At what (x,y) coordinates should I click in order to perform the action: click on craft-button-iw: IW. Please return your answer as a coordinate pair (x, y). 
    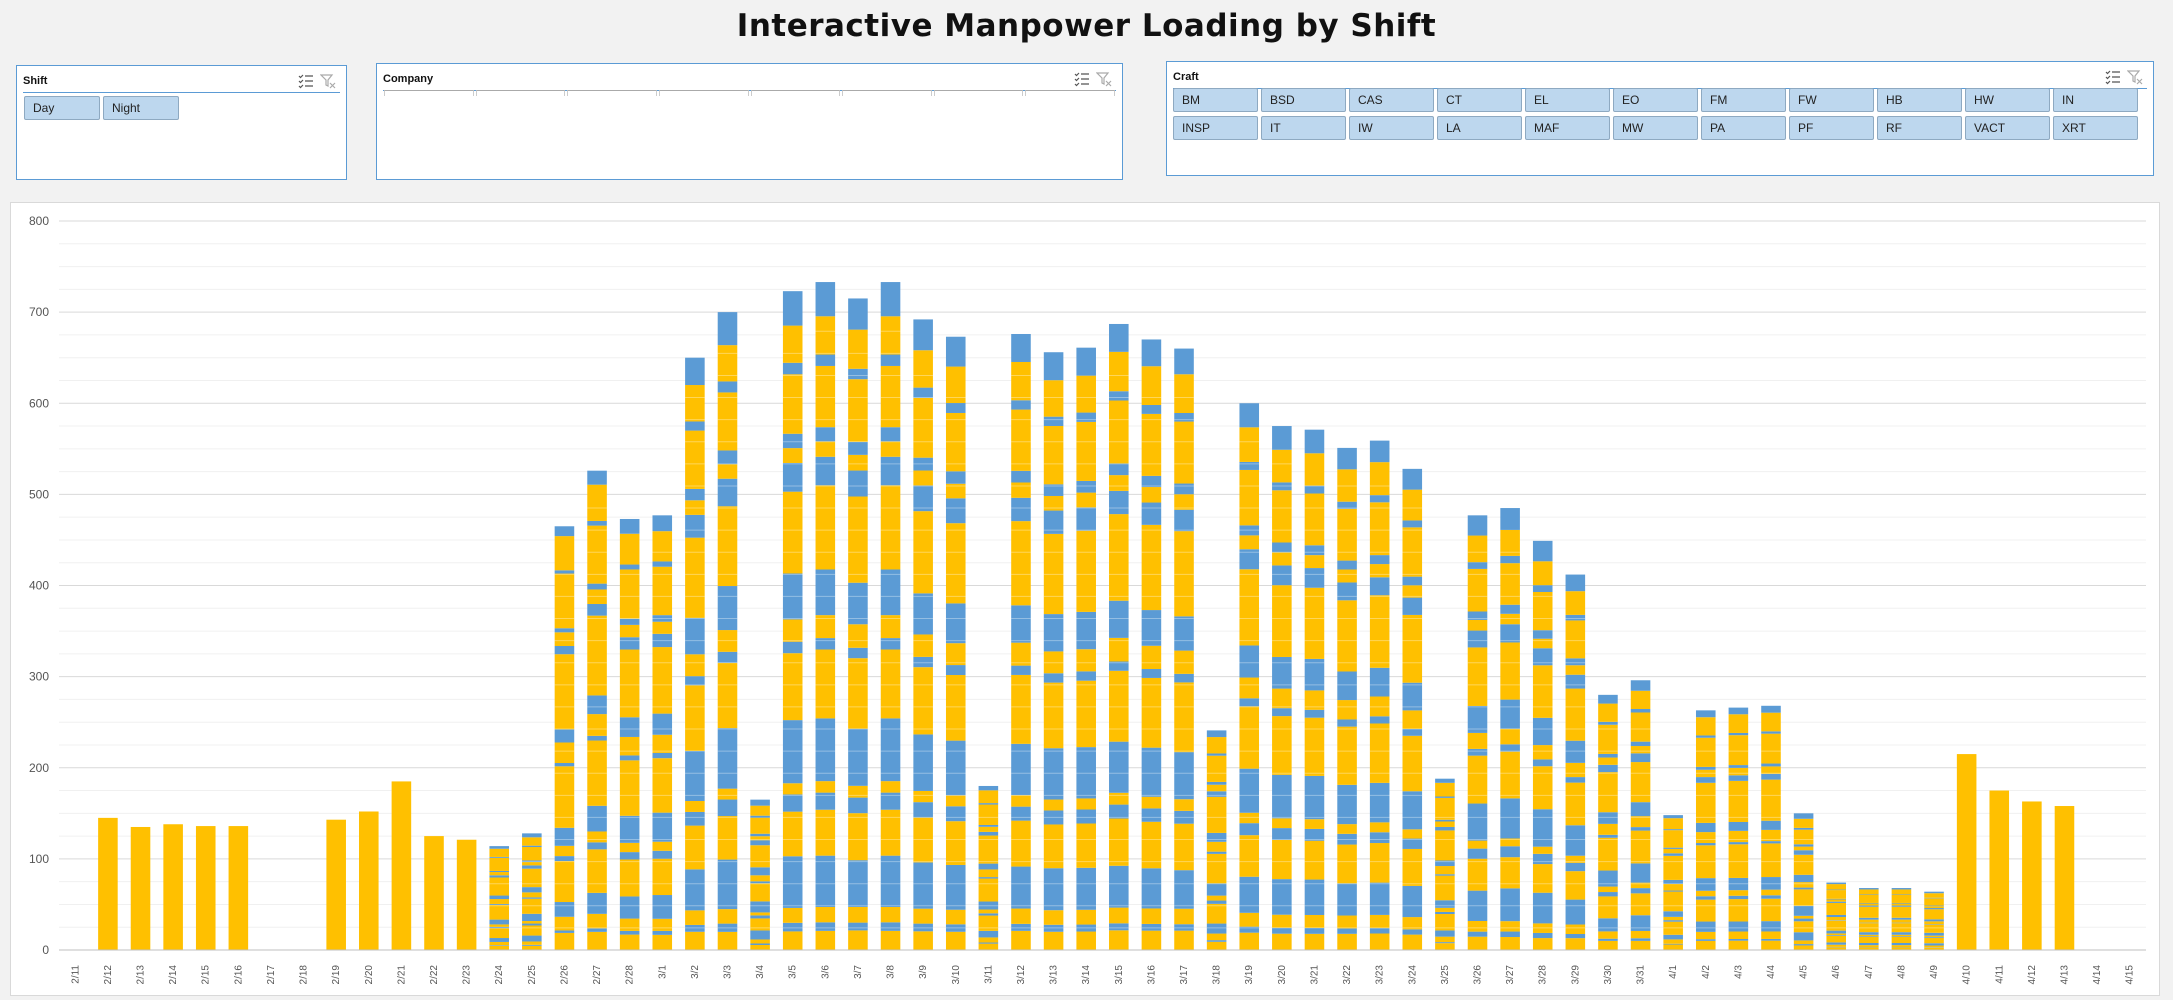
    Looking at the image, I should click on (1391, 128).